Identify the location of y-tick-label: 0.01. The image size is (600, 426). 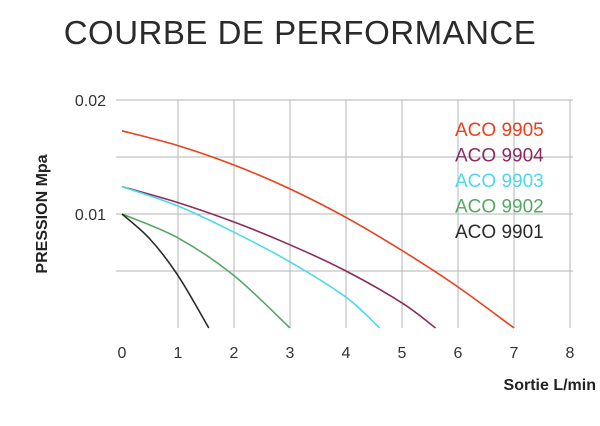
(90, 215).